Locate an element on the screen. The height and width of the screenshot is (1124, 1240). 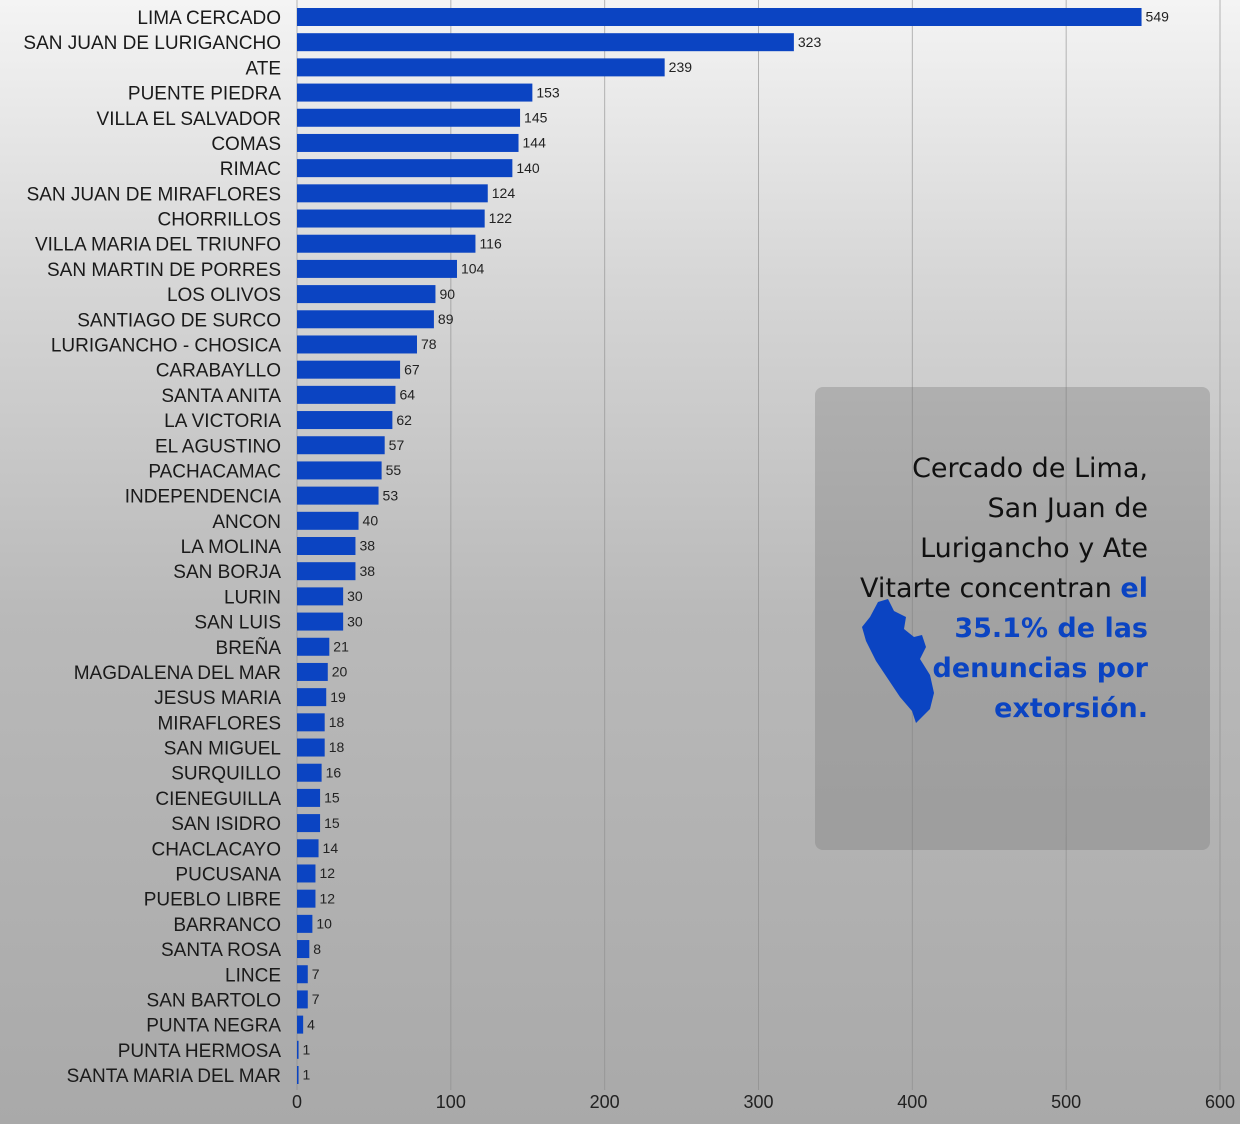
value-label: 21 is located at coordinates (341, 646).